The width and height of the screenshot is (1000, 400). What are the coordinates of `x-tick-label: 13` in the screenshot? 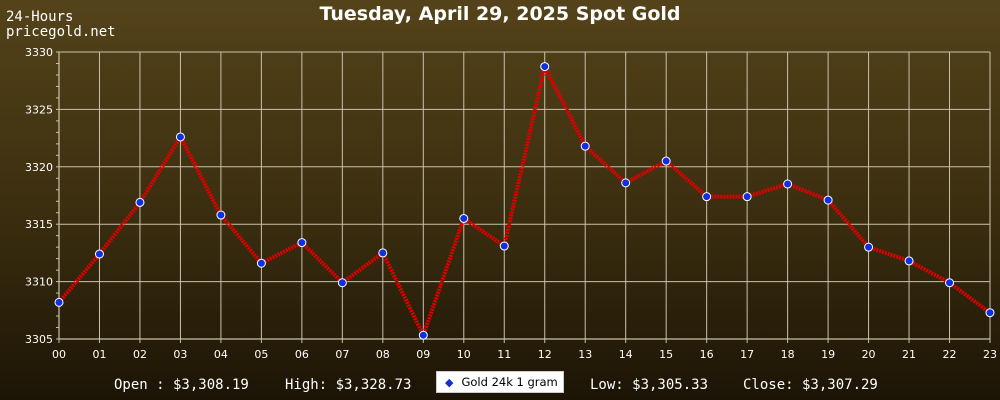 It's located at (585, 354).